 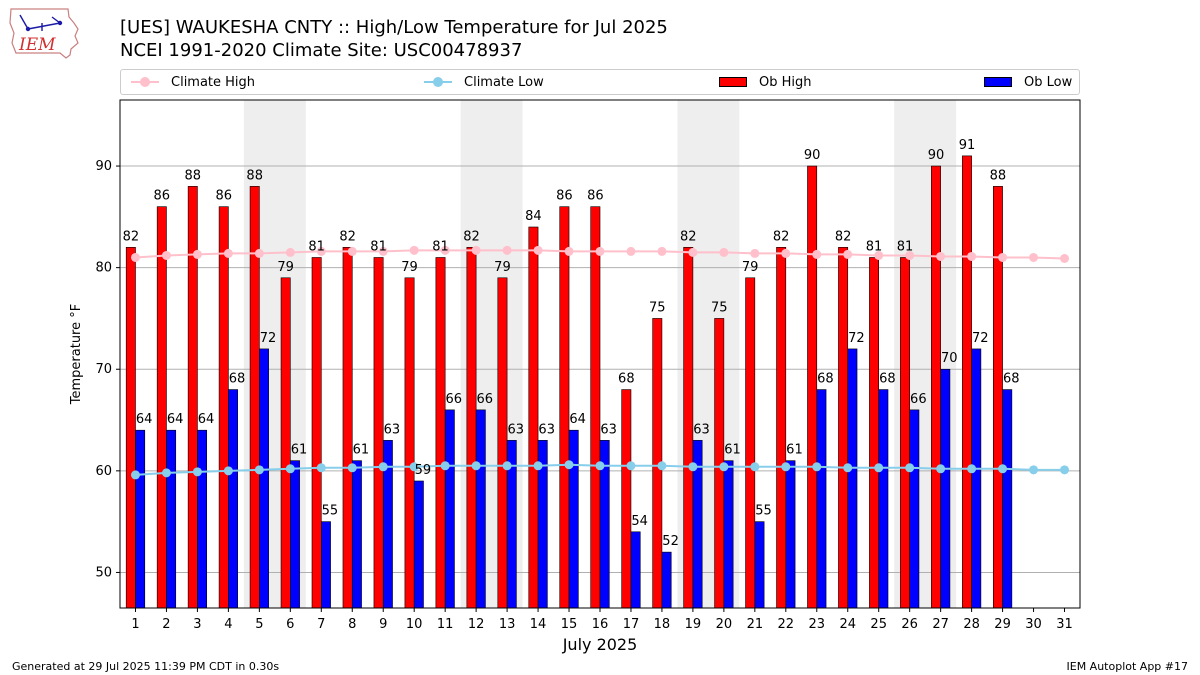 I want to click on x-tick-label: 16, so click(x=600, y=624).